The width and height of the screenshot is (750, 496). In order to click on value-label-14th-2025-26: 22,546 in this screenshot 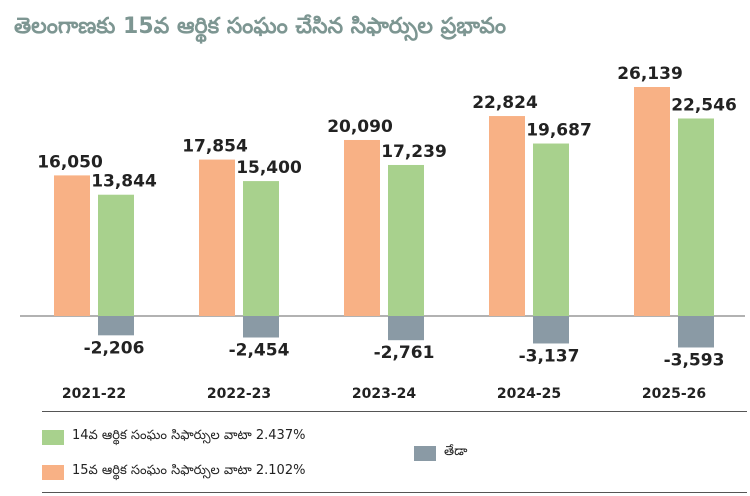, I will do `click(704, 105)`.